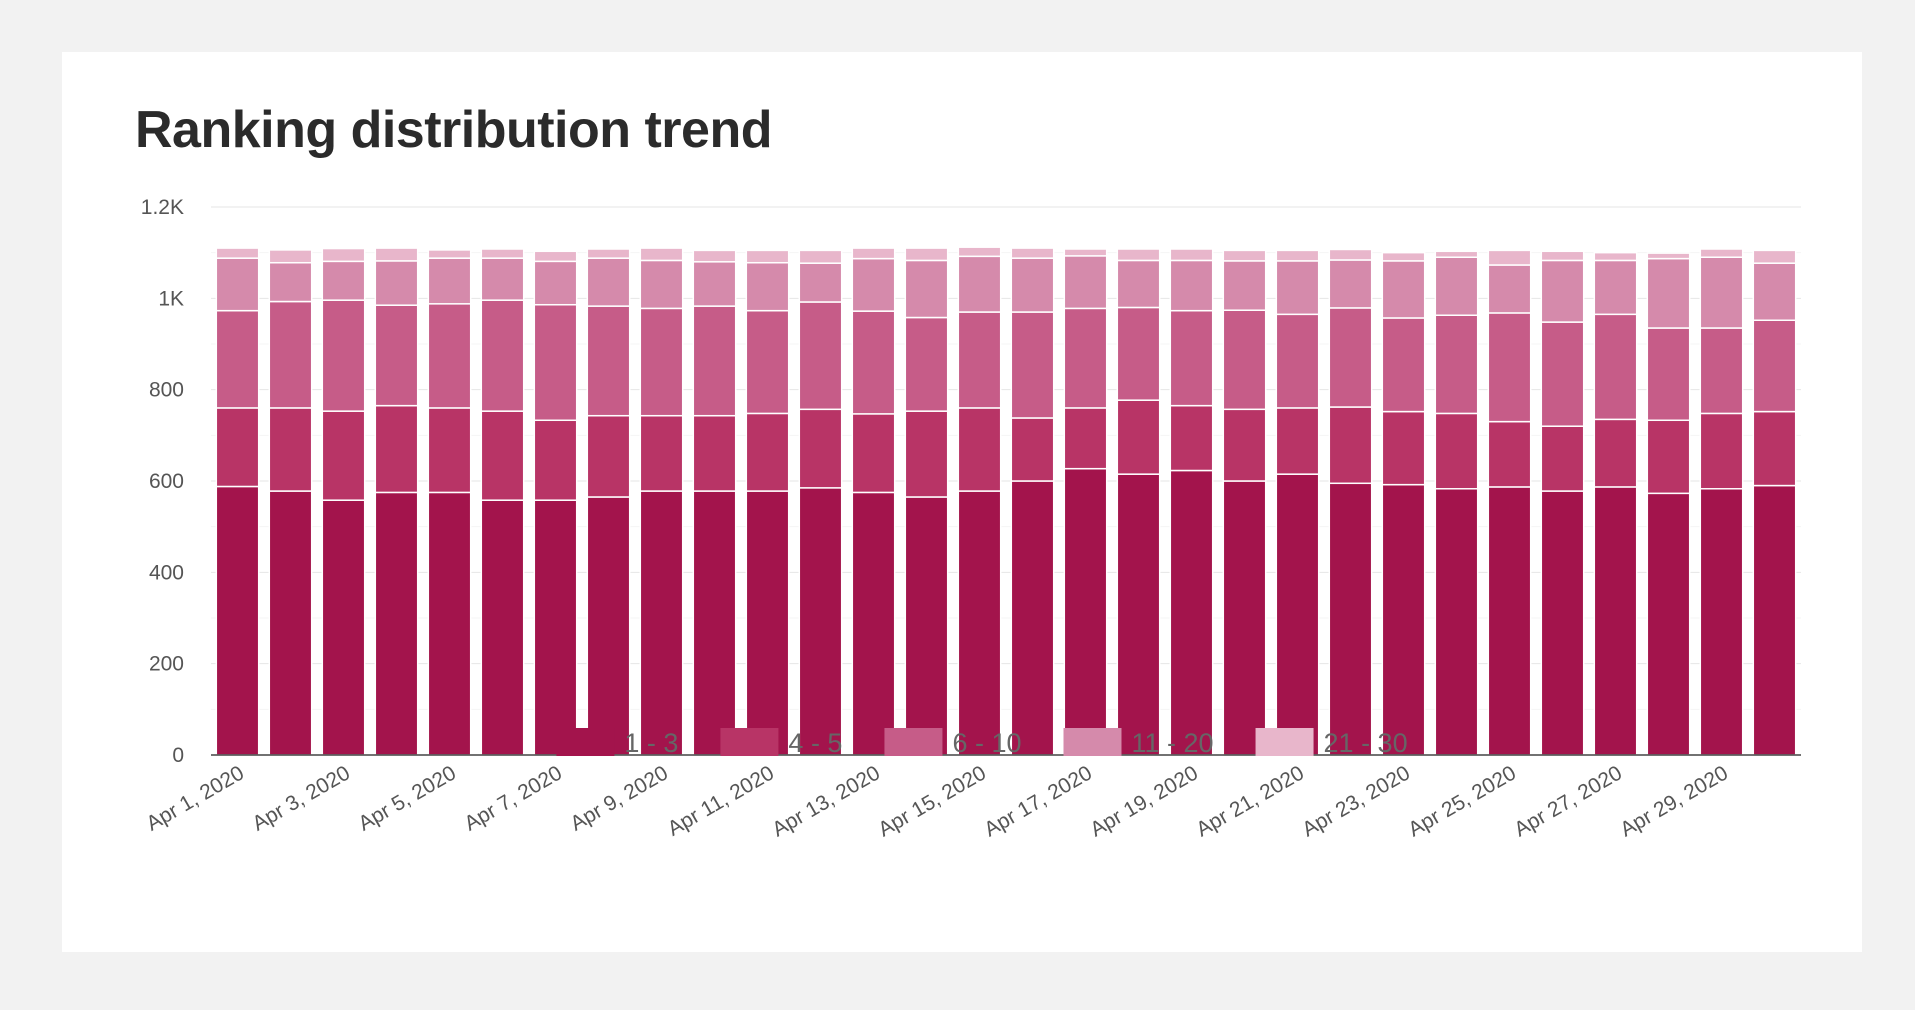 This screenshot has height=1010, width=1915. I want to click on x-tick-label: Apr 3, 2020, so click(301, 798).